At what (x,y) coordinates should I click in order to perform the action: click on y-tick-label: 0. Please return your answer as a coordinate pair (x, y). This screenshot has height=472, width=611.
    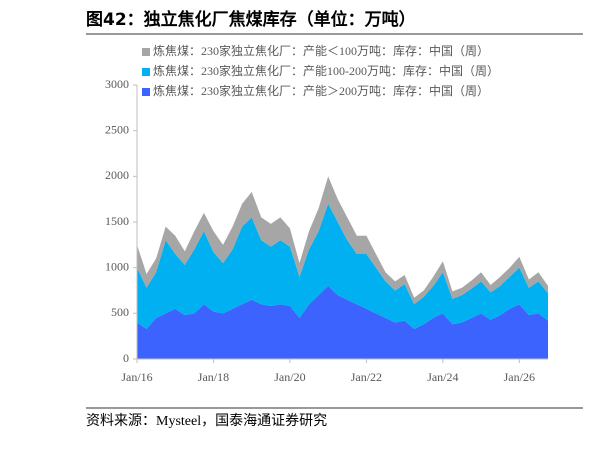
    Looking at the image, I should click on (126, 358).